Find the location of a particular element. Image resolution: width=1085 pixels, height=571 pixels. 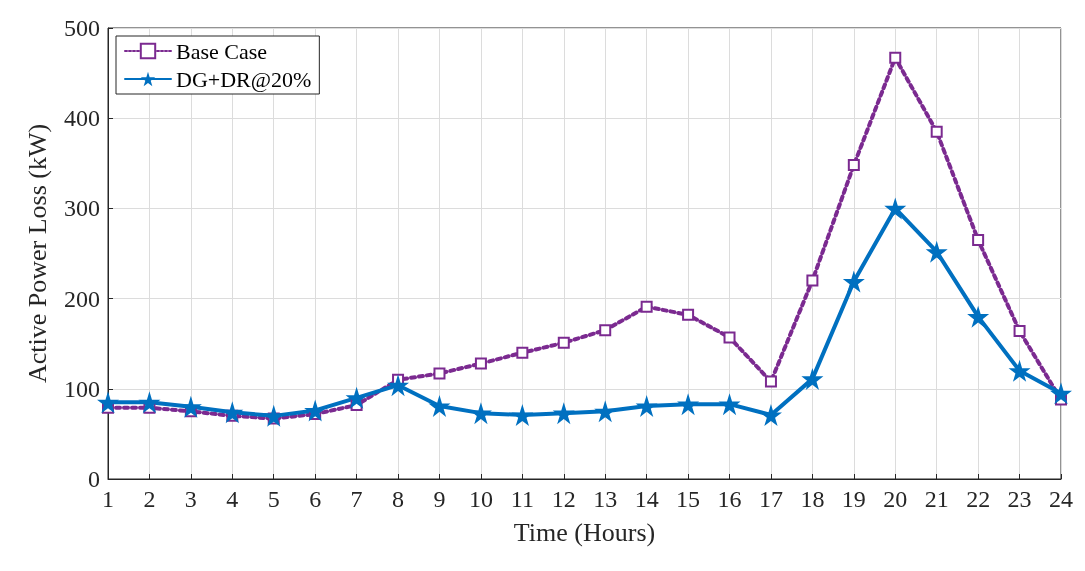

x-tick-label: 24 is located at coordinates (1061, 499).